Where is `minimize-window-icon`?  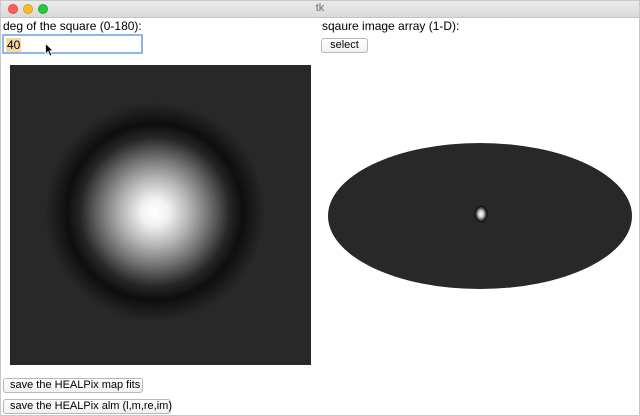 minimize-window-icon is located at coordinates (28, 9).